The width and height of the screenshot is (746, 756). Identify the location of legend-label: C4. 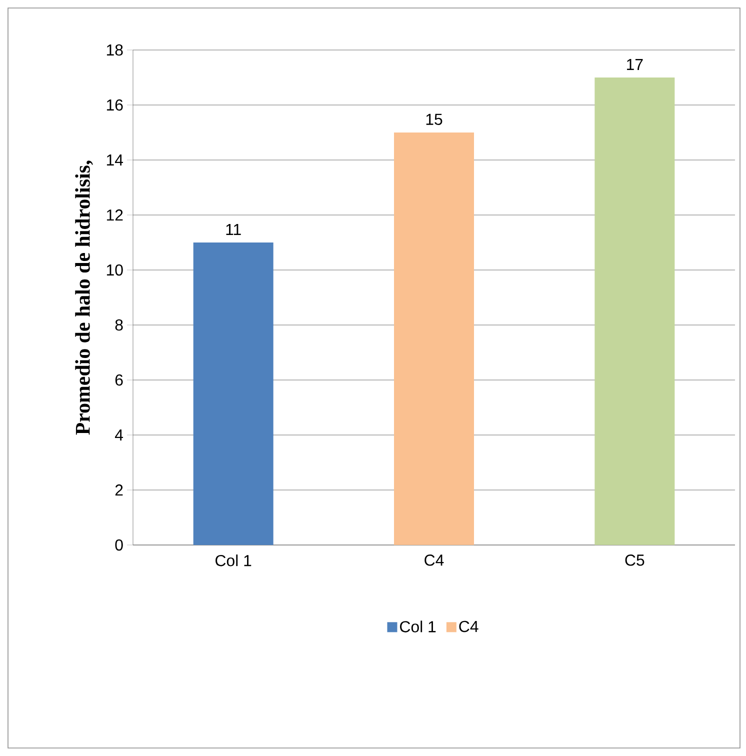
(468, 626).